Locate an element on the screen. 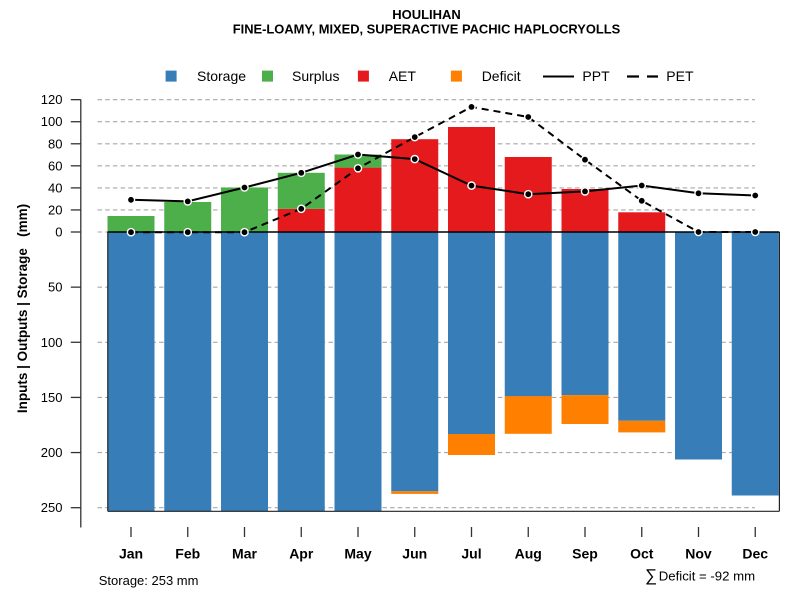  svg-text: 80 is located at coordinates (55, 143).